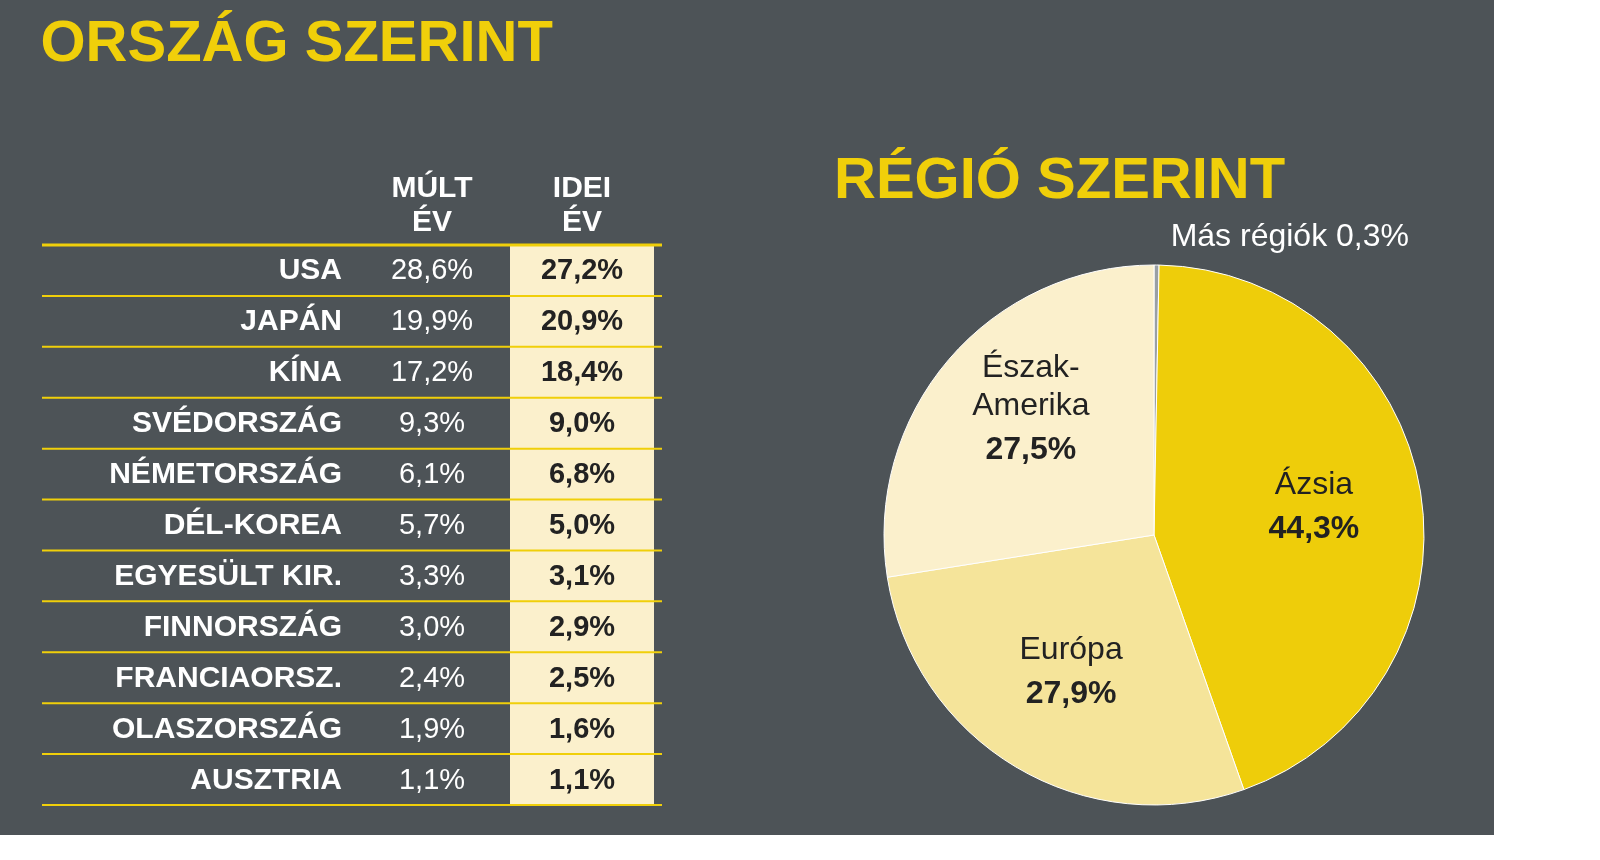 This screenshot has height=860, width=1600. I want to click on data-label: 1,9%, so click(432, 727).